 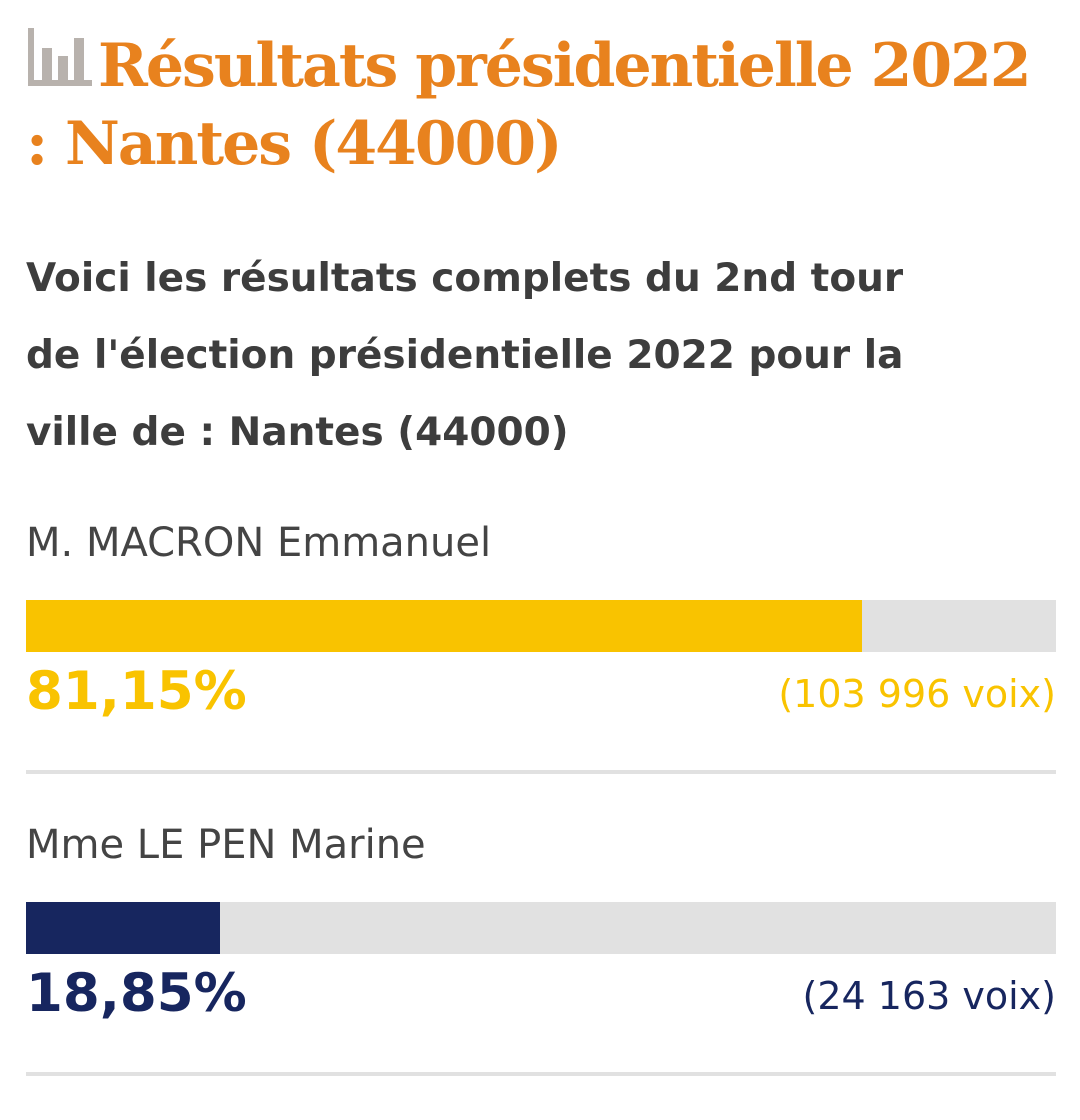 I want to click on candidate-name: Mme LE PEN Marine, so click(x=226, y=845).